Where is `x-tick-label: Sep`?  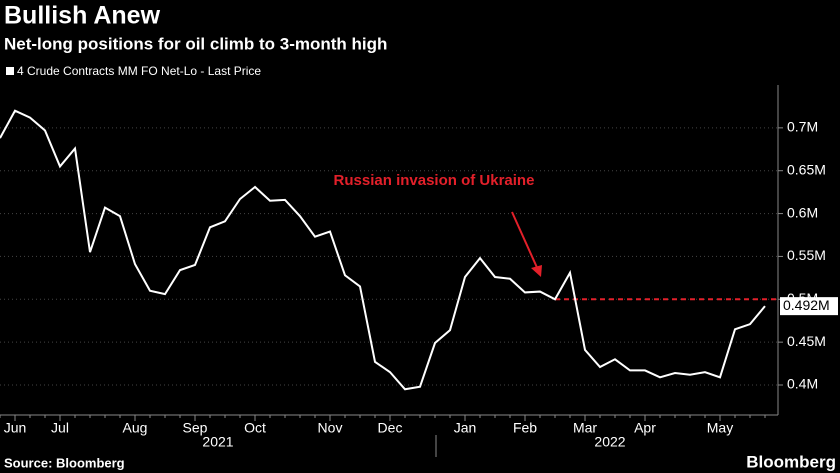
x-tick-label: Sep is located at coordinates (195, 428).